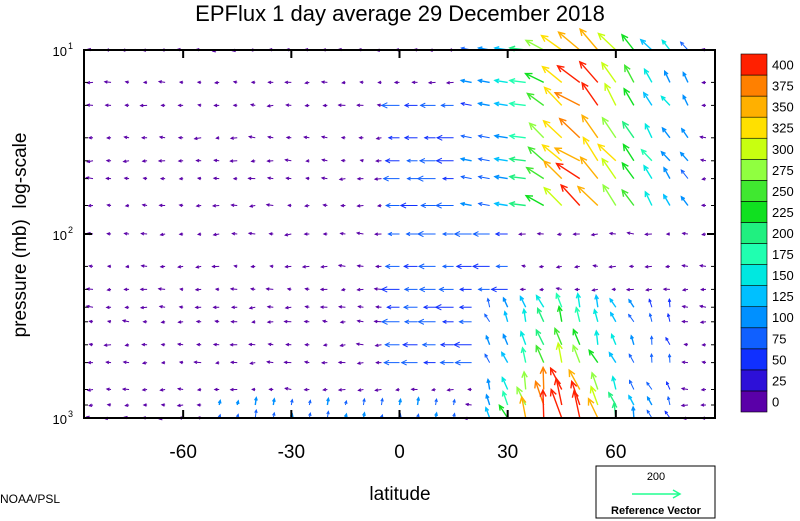 The image size is (800, 521). I want to click on x-tick-label: -30, so click(291, 452).